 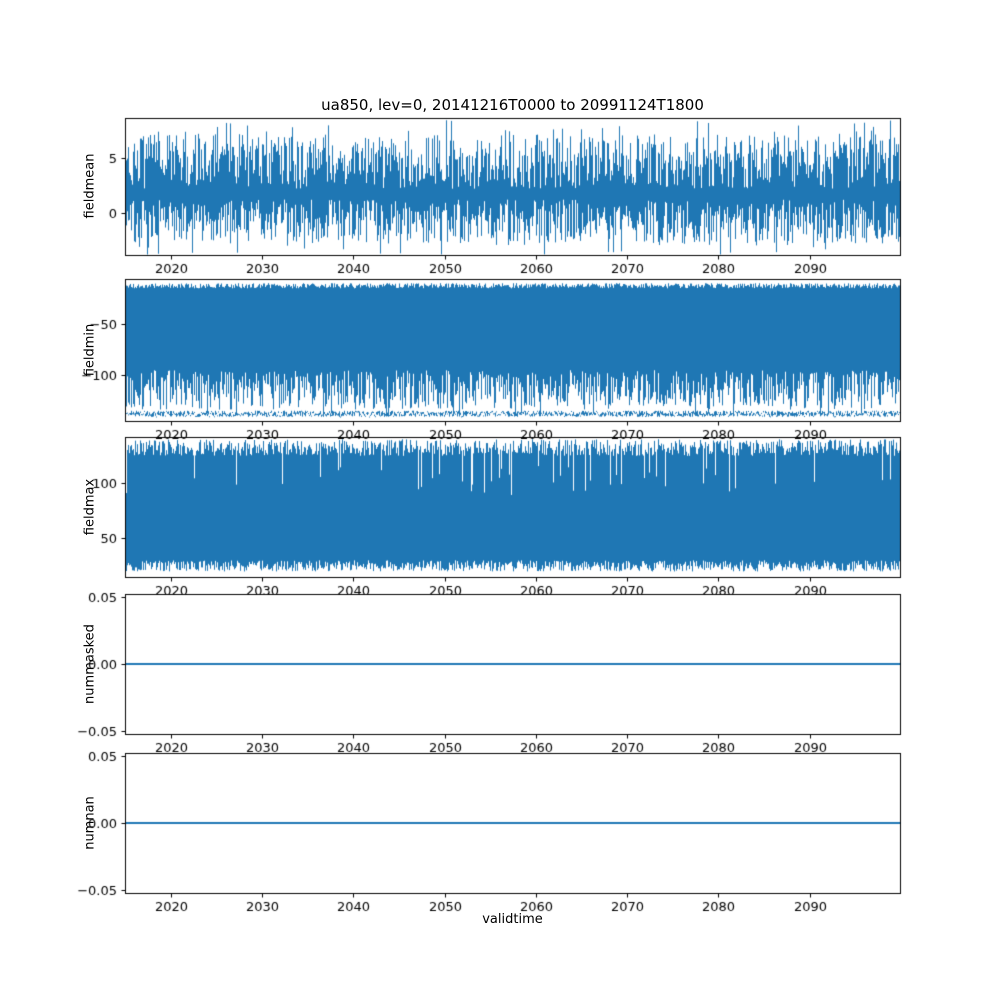 What do you see at coordinates (90, 350) in the screenshot?
I see `ylabel-fieldmin: fieldmin` at bounding box center [90, 350].